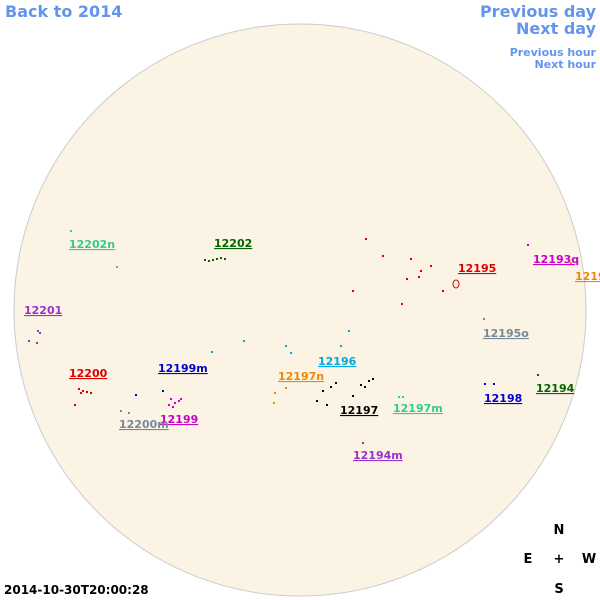  I want to click on timestamp: 2014-10-30T20:00:28, so click(76, 590).